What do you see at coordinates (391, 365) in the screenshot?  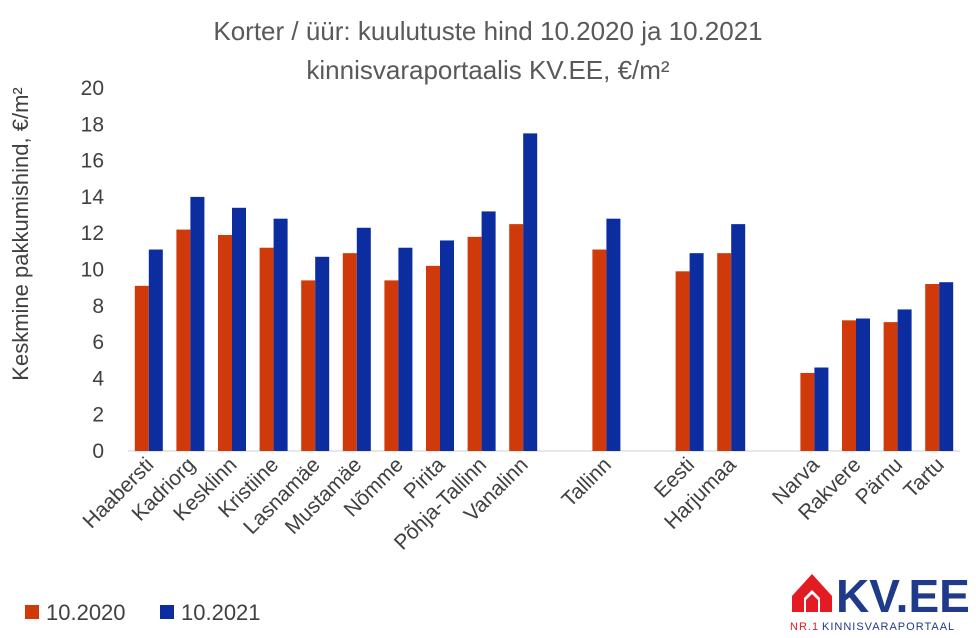 I see `bar-10.2020-Nõmme` at bounding box center [391, 365].